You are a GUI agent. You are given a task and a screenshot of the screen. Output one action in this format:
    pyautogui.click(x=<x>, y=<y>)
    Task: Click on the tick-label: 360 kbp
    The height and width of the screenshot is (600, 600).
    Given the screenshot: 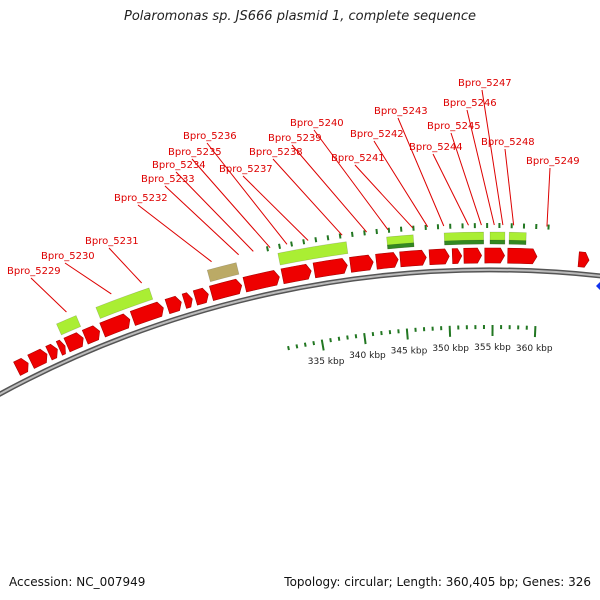 What is the action you would take?
    pyautogui.click(x=534, y=349)
    